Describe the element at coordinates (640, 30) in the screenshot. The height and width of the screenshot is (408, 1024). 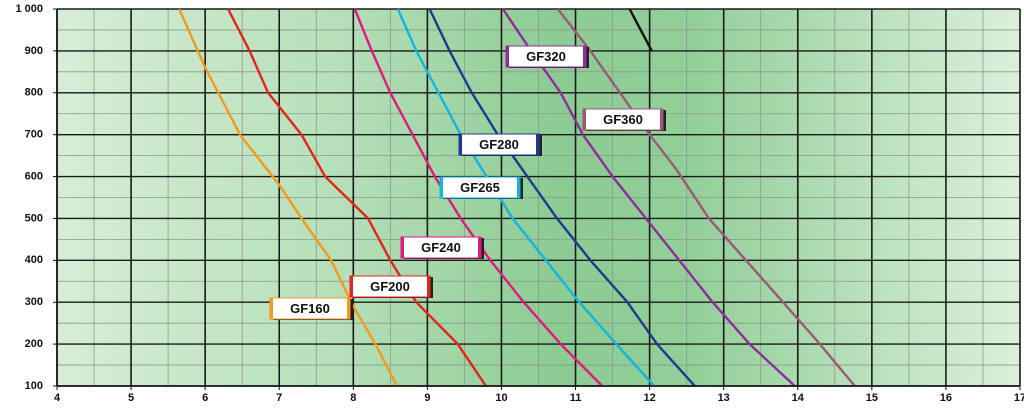
I see `series-line` at that location.